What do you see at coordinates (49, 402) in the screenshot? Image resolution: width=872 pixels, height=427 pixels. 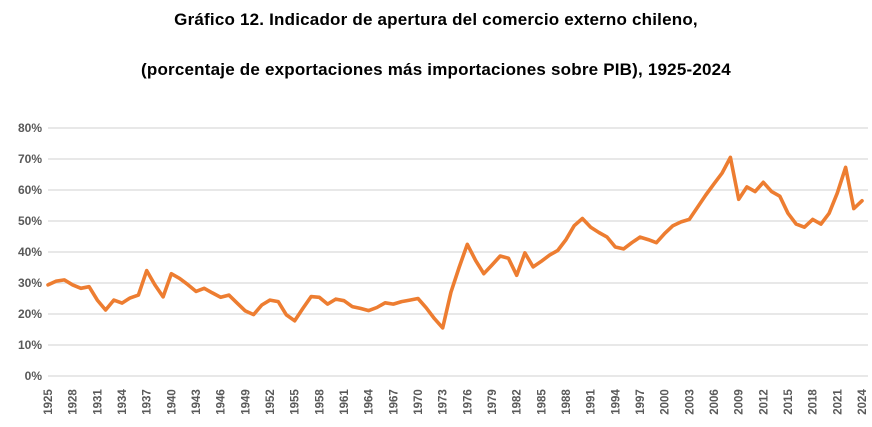 I see `x-tick-label: 1925` at bounding box center [49, 402].